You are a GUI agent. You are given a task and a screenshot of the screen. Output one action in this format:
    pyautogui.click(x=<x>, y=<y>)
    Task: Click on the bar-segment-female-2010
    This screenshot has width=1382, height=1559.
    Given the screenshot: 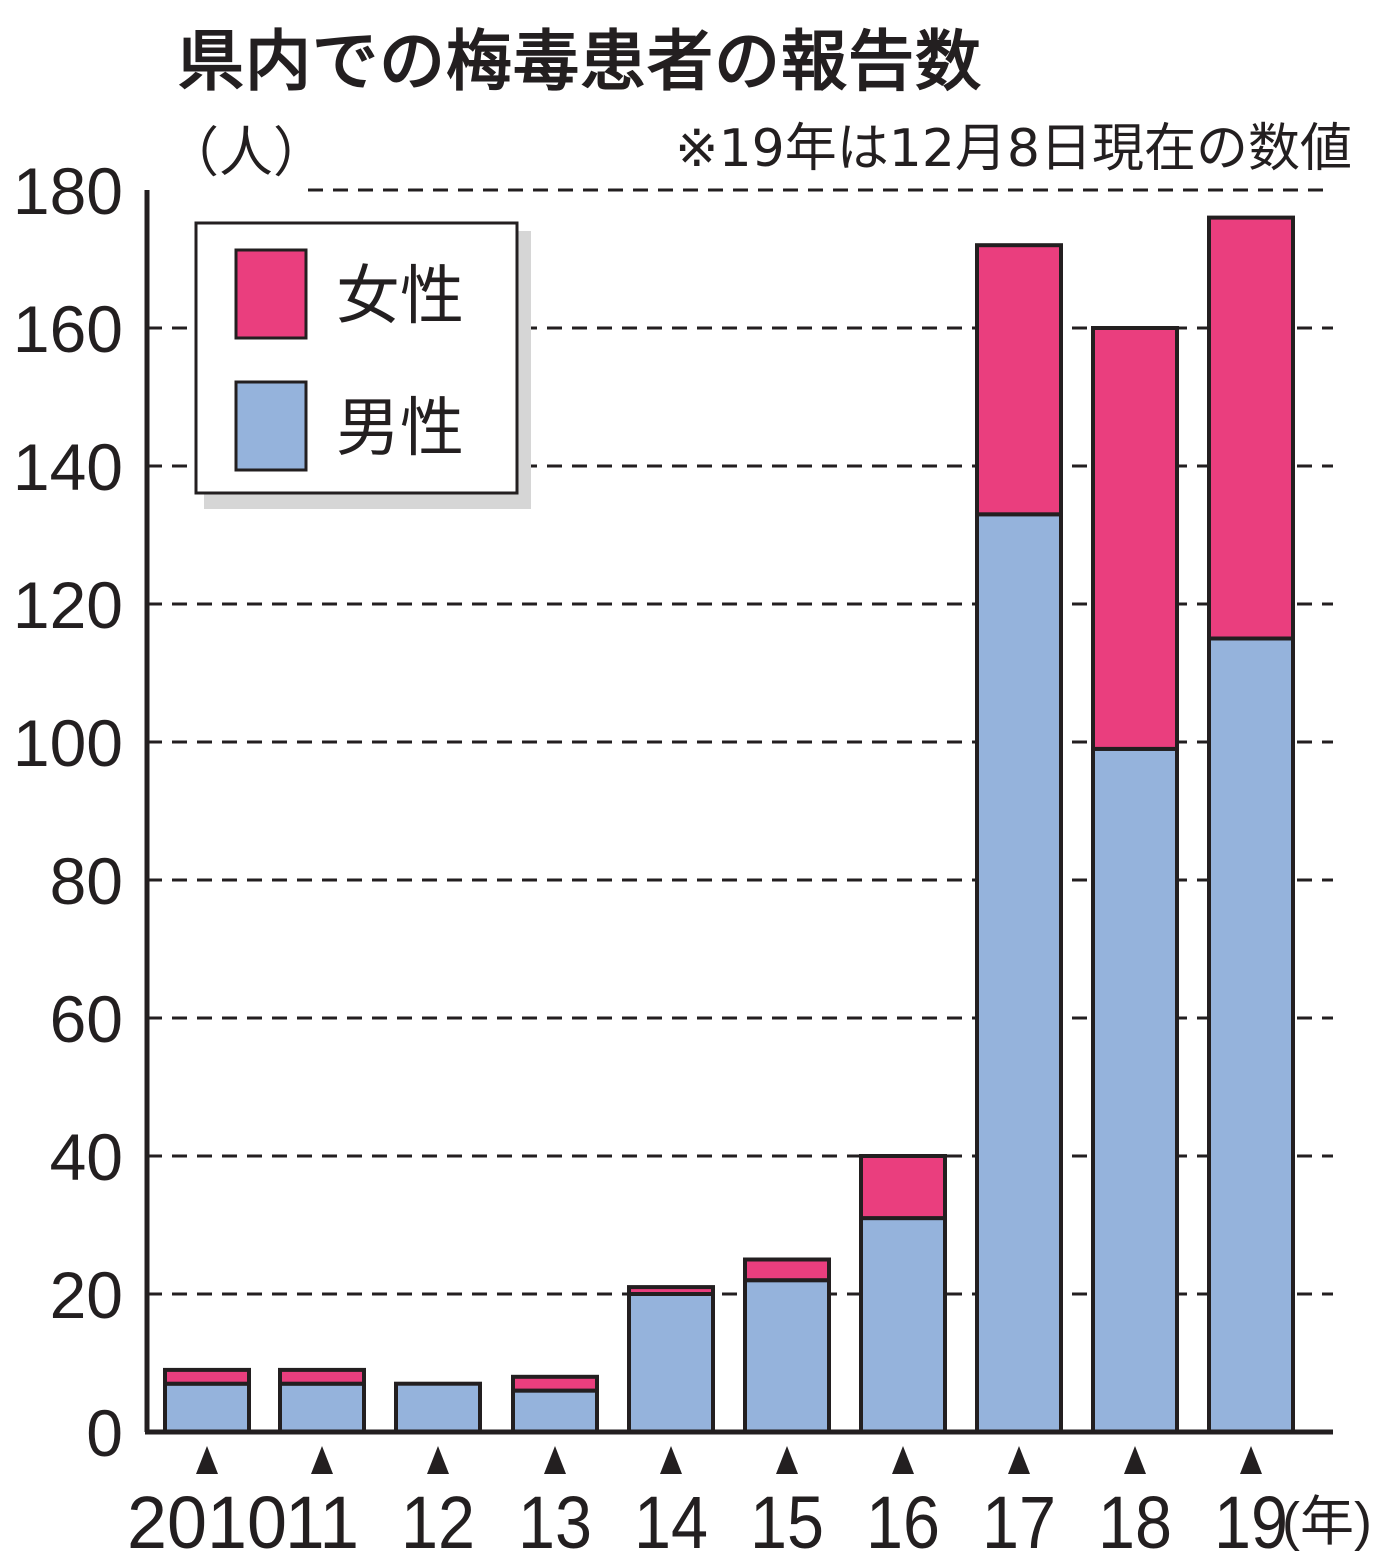 What is the action you would take?
    pyautogui.click(x=207, y=1376)
    